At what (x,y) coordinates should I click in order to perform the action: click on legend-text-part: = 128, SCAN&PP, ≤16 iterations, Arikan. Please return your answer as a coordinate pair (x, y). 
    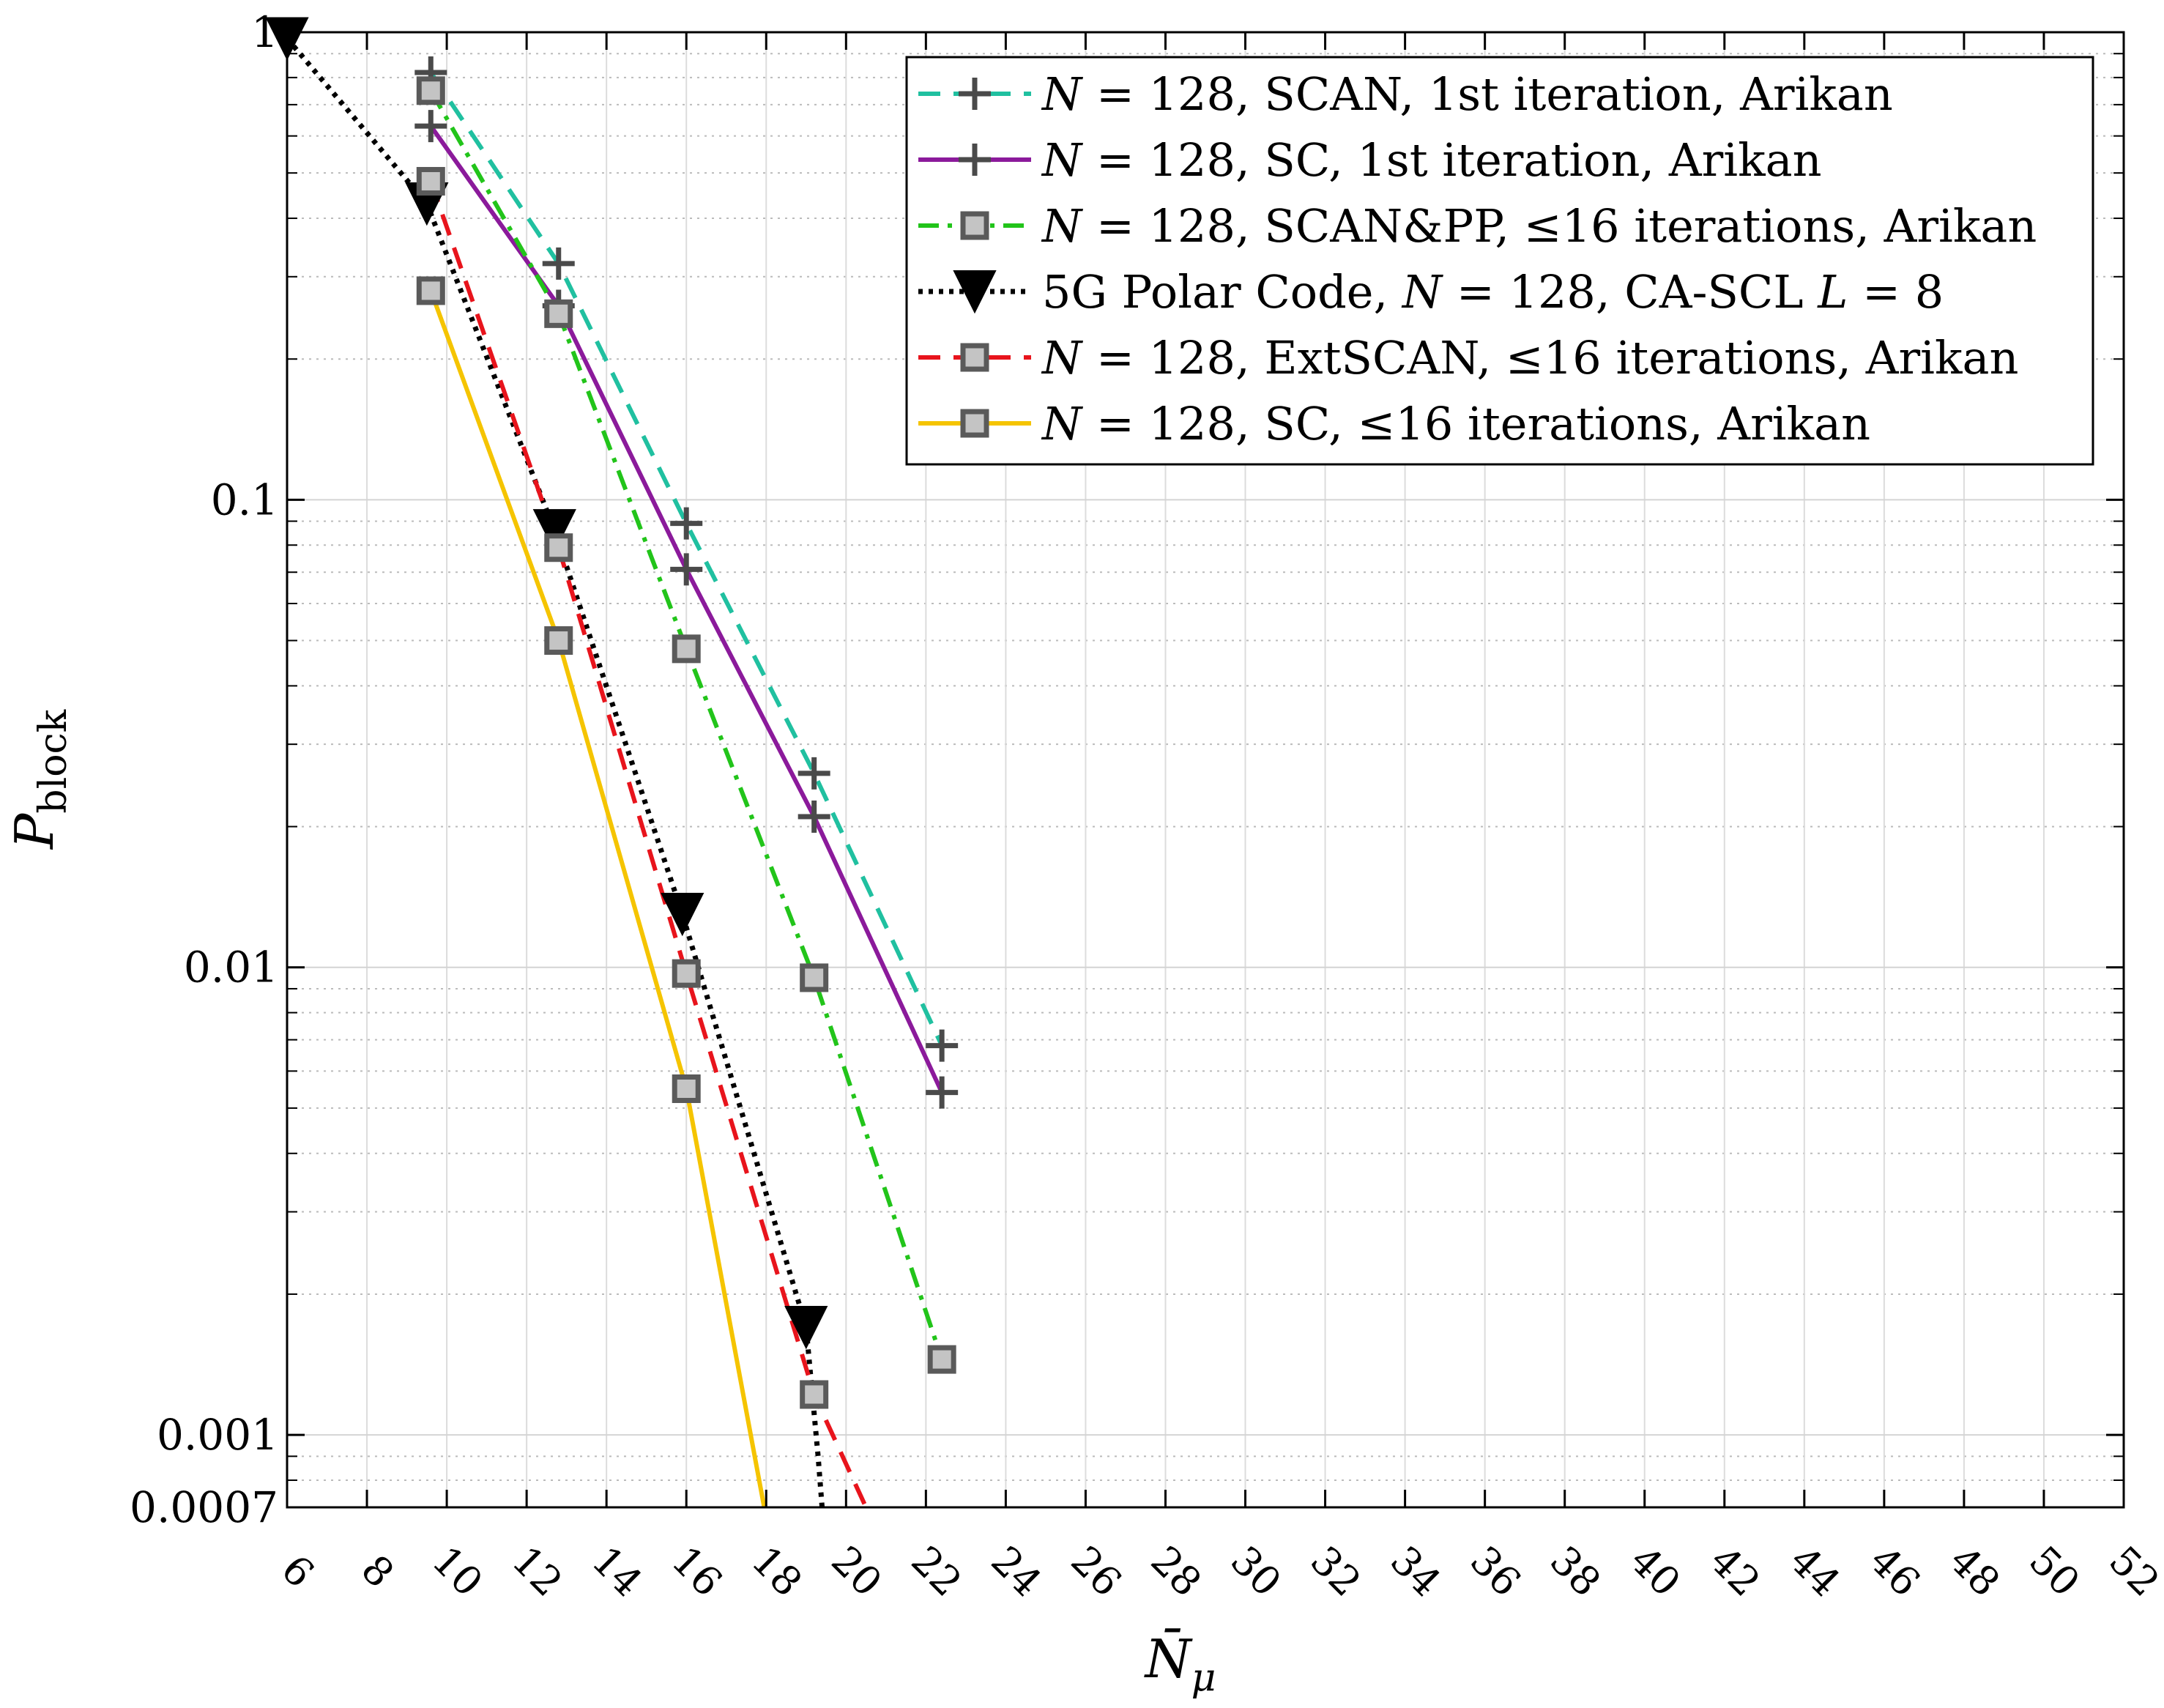
    Looking at the image, I should click on (1559, 226).